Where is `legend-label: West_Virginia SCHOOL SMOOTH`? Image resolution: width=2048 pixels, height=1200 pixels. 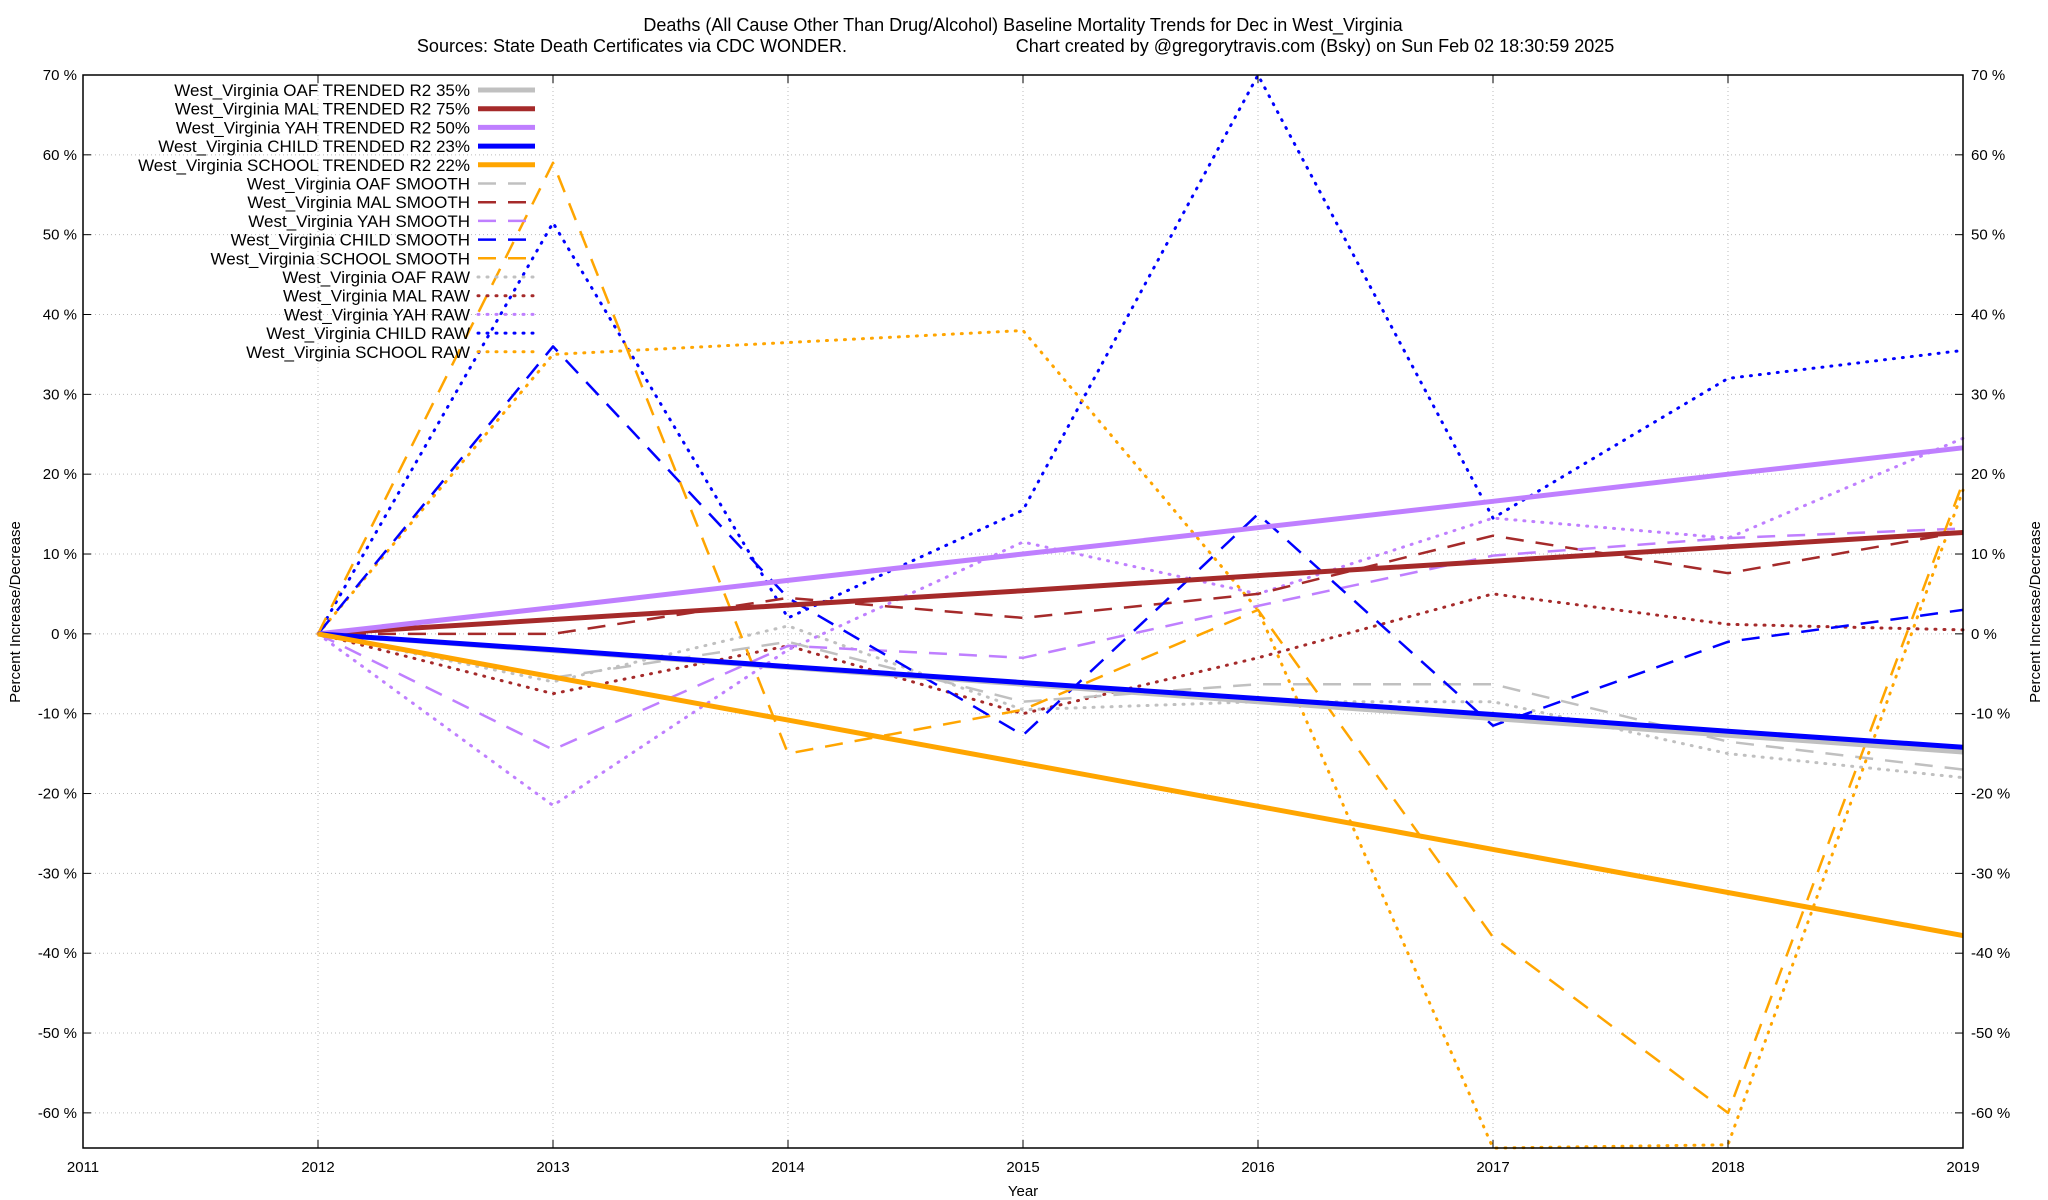 legend-label: West_Virginia SCHOOL SMOOTH is located at coordinates (340, 258).